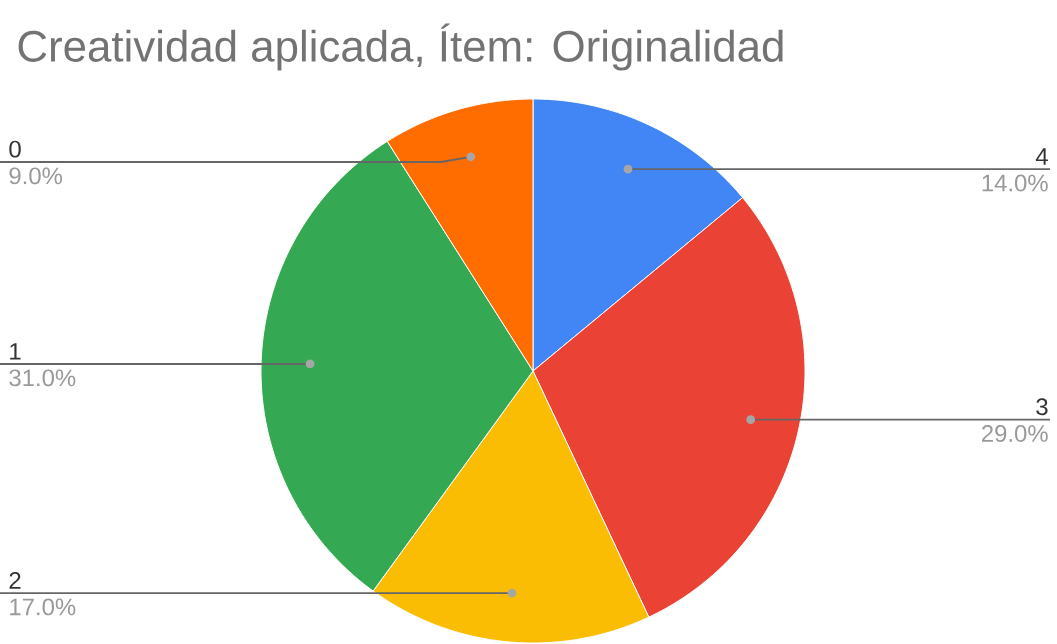 The image size is (1057, 644). What do you see at coordinates (1015, 183) in the screenshot?
I see `data-label: 14.0%` at bounding box center [1015, 183].